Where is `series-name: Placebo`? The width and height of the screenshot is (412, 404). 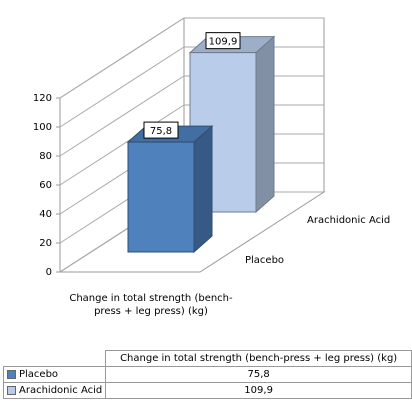
series-name: Placebo is located at coordinates (39, 374).